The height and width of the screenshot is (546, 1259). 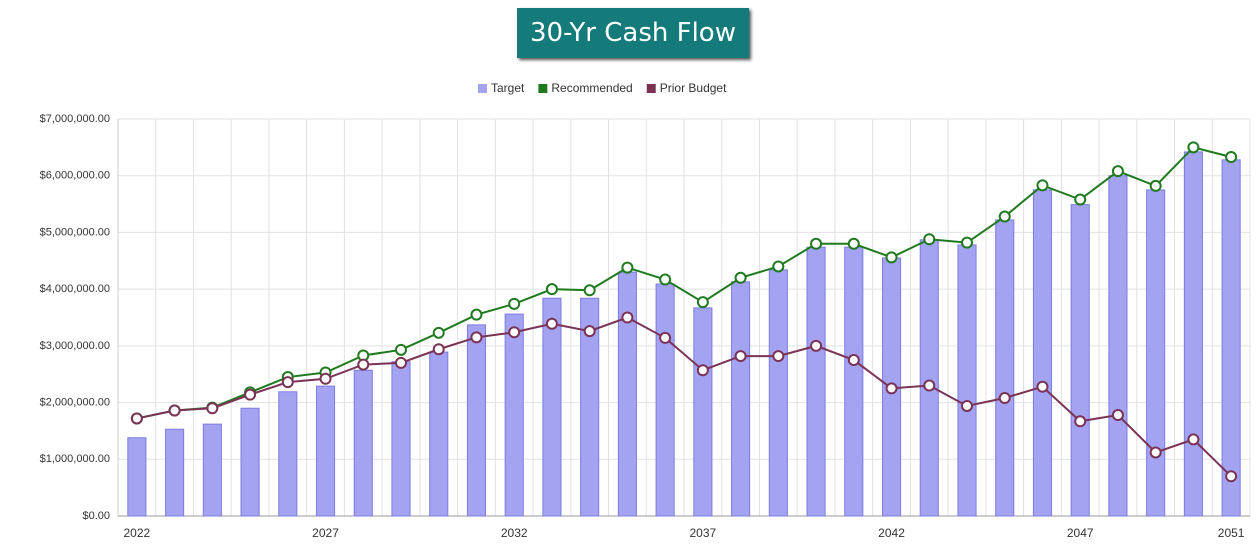 What do you see at coordinates (75, 119) in the screenshot?
I see `y-tick-label: $7,000,000.00` at bounding box center [75, 119].